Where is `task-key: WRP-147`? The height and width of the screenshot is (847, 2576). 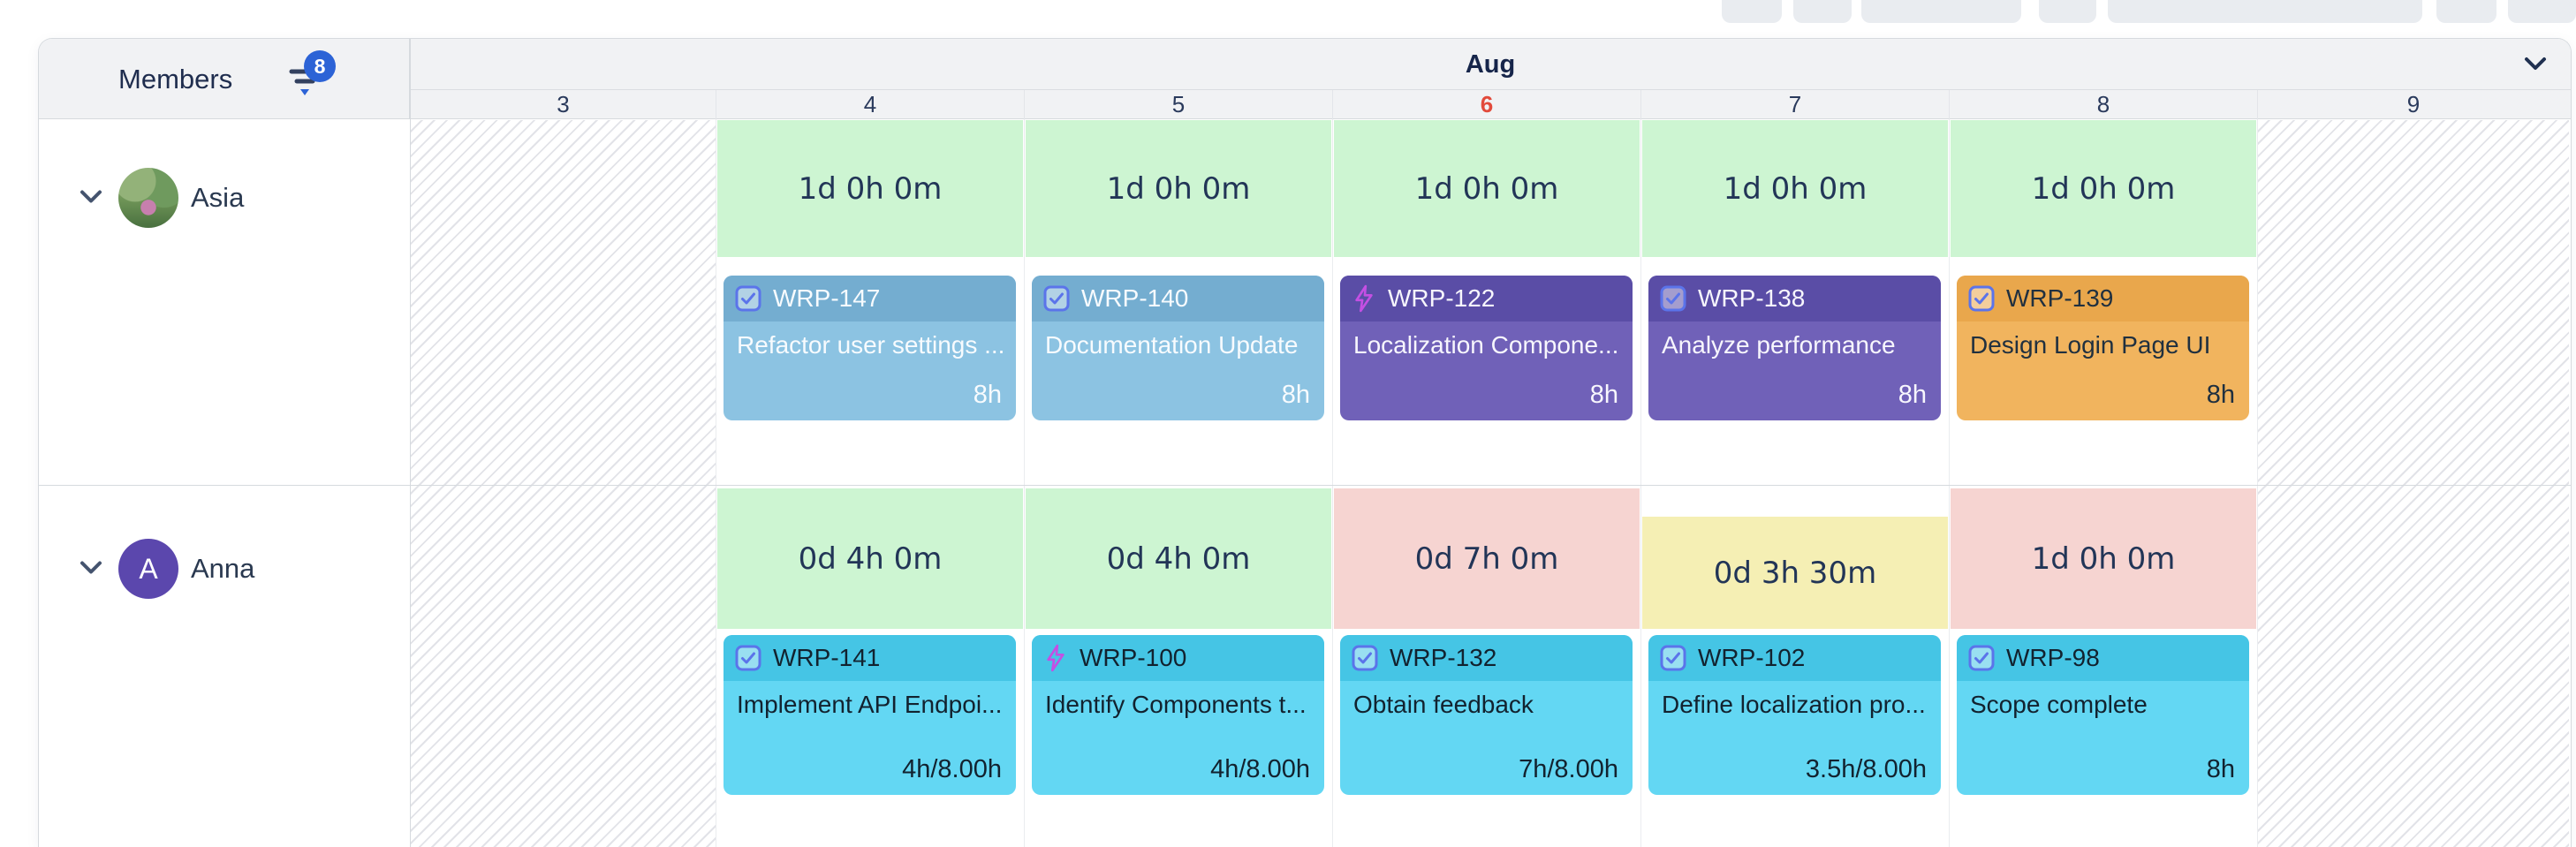
task-key: WRP-147 is located at coordinates (827, 298).